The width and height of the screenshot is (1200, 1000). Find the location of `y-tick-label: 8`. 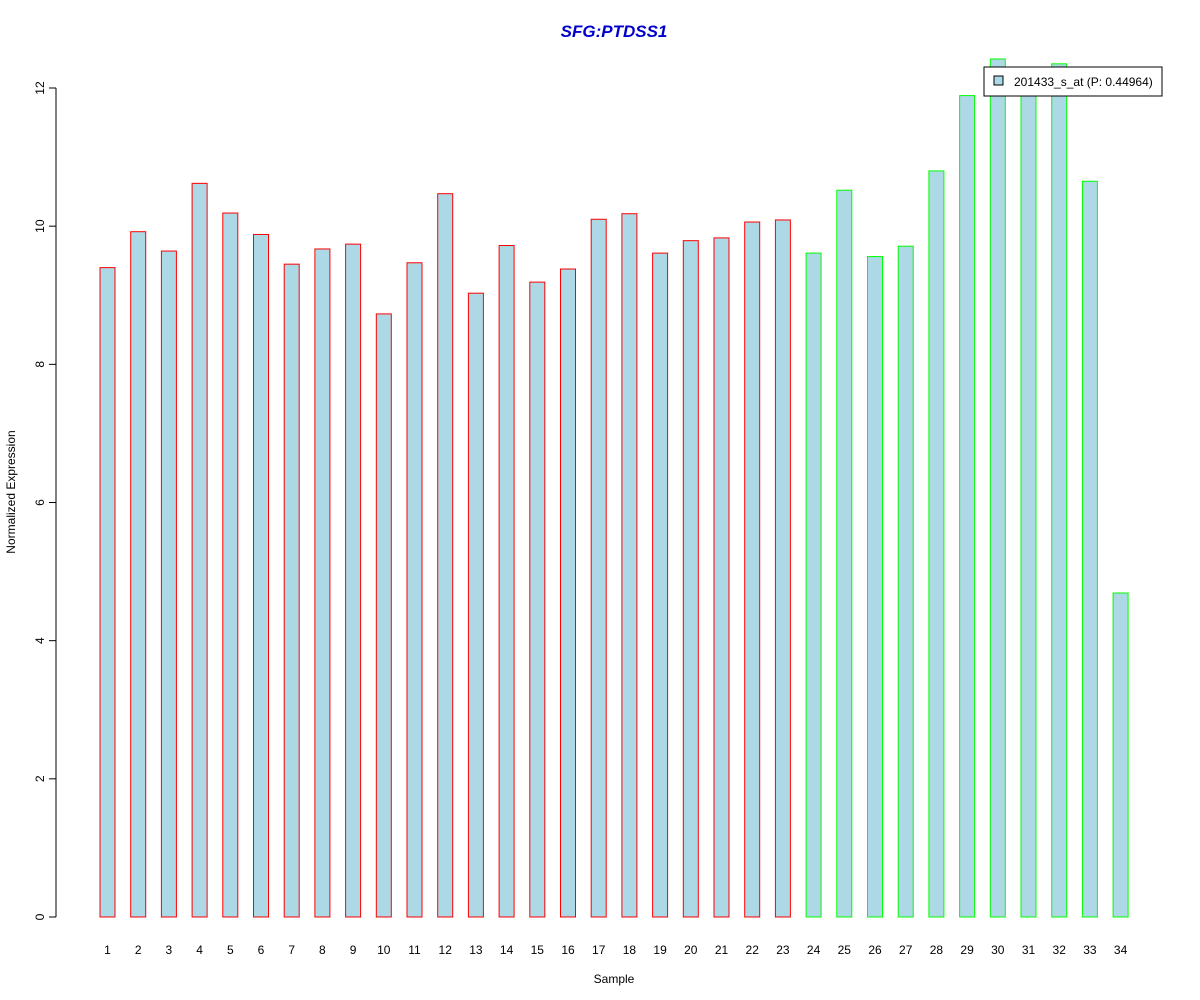

y-tick-label: 8 is located at coordinates (40, 364).